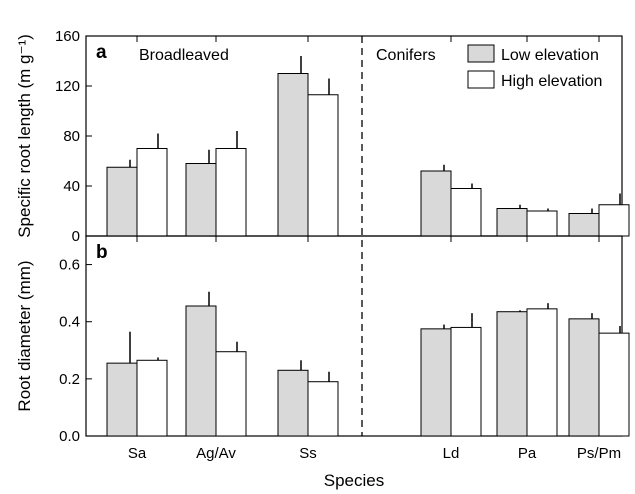 The image size is (635, 494). I want to click on x-axis-title: Species, so click(354, 480).